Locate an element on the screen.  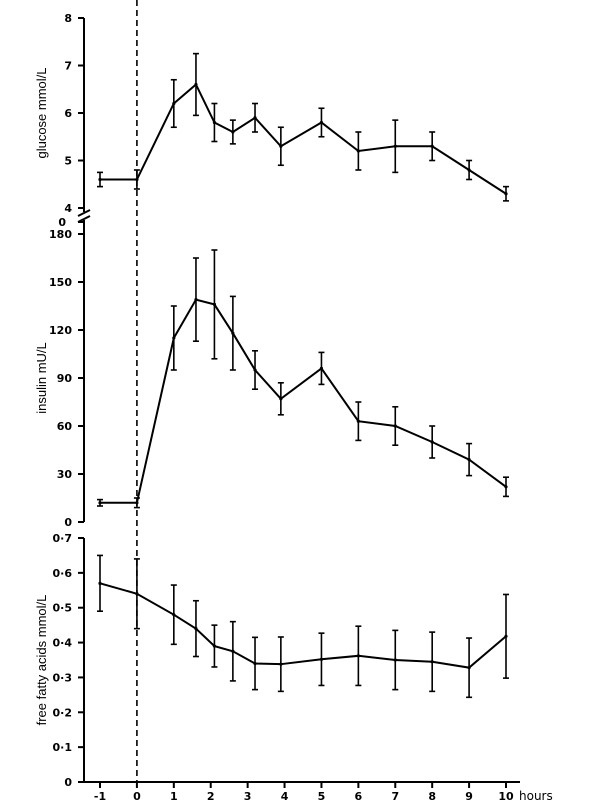
y-tick-label-2-6: 0·6 is located at coordinates (63, 573).